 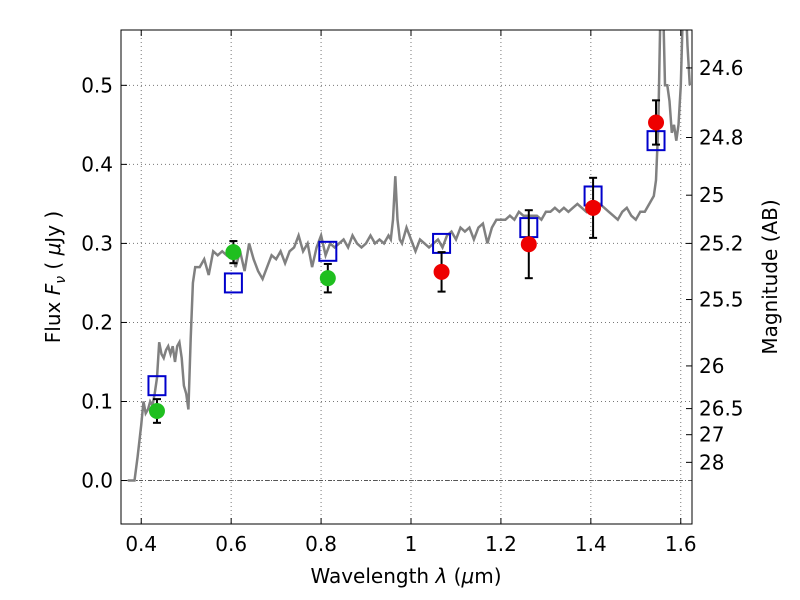 What do you see at coordinates (411, 544) in the screenshot?
I see `x-tick-label: 1` at bounding box center [411, 544].